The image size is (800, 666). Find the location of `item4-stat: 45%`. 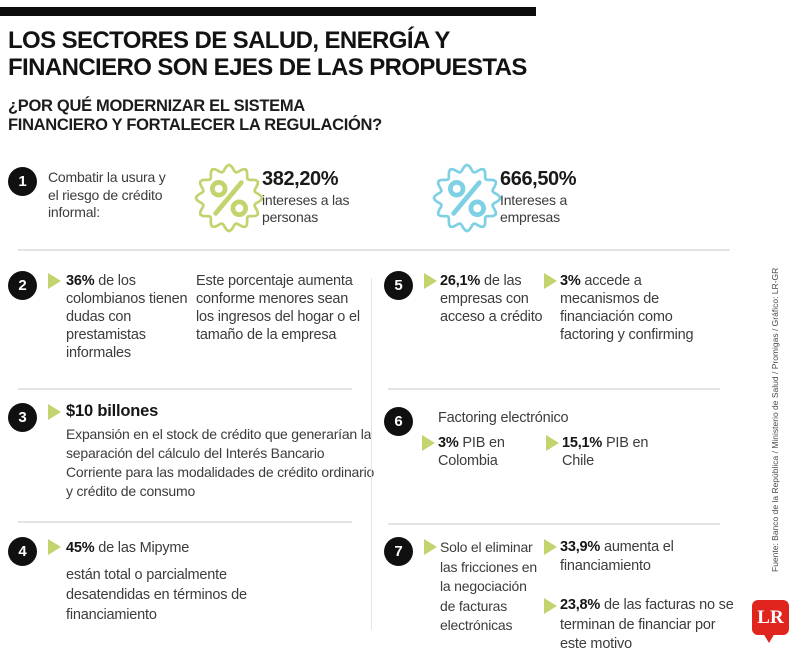

item4-stat: 45% is located at coordinates (80, 548).